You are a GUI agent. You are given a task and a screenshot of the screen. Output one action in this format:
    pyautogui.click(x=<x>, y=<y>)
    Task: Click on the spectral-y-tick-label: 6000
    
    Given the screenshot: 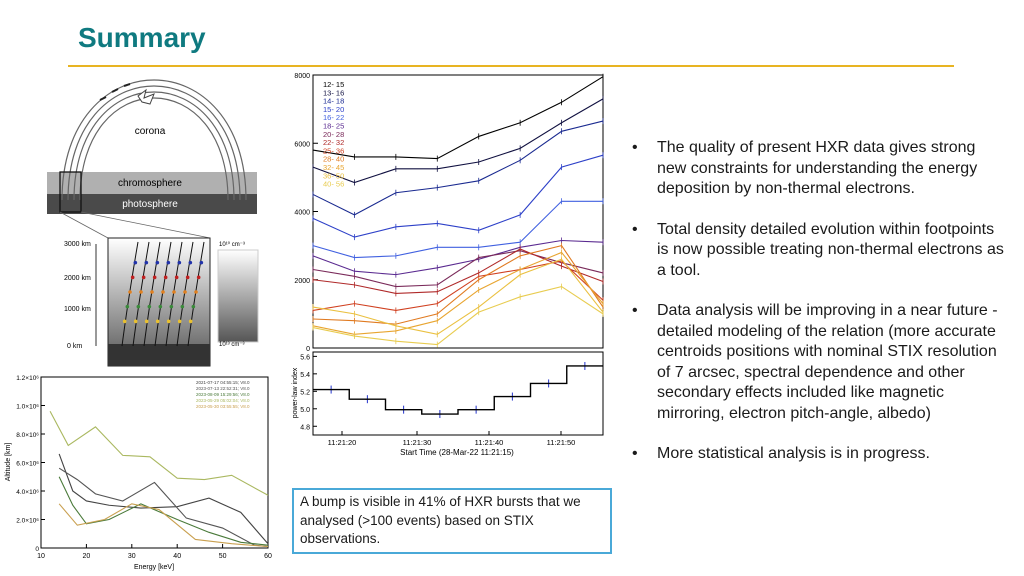 What is the action you would take?
    pyautogui.click(x=302, y=144)
    